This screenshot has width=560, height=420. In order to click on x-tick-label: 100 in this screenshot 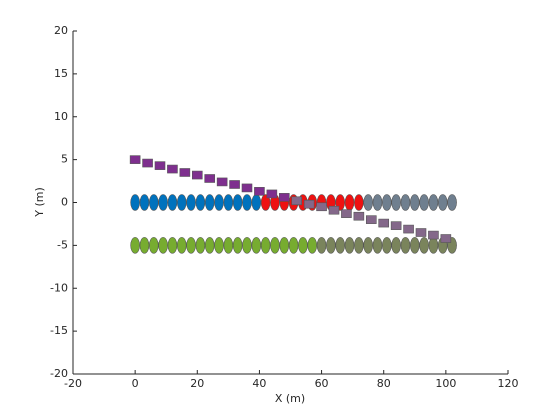, I will do `click(445, 383)`.